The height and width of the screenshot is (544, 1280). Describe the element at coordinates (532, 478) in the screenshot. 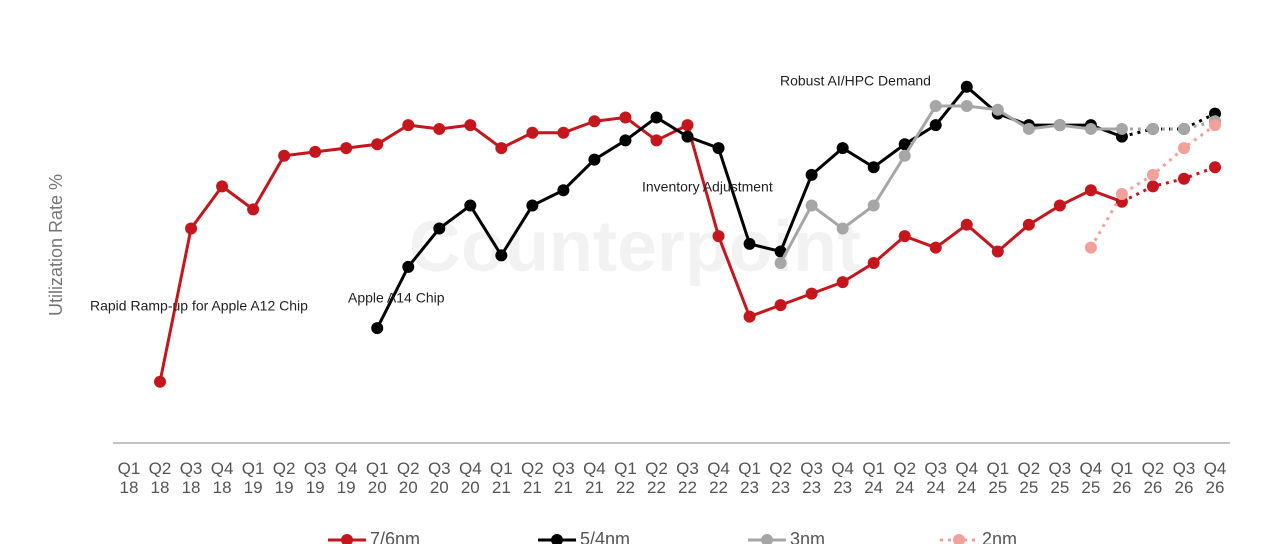

I see `x-tick-label: Q2 21` at that location.